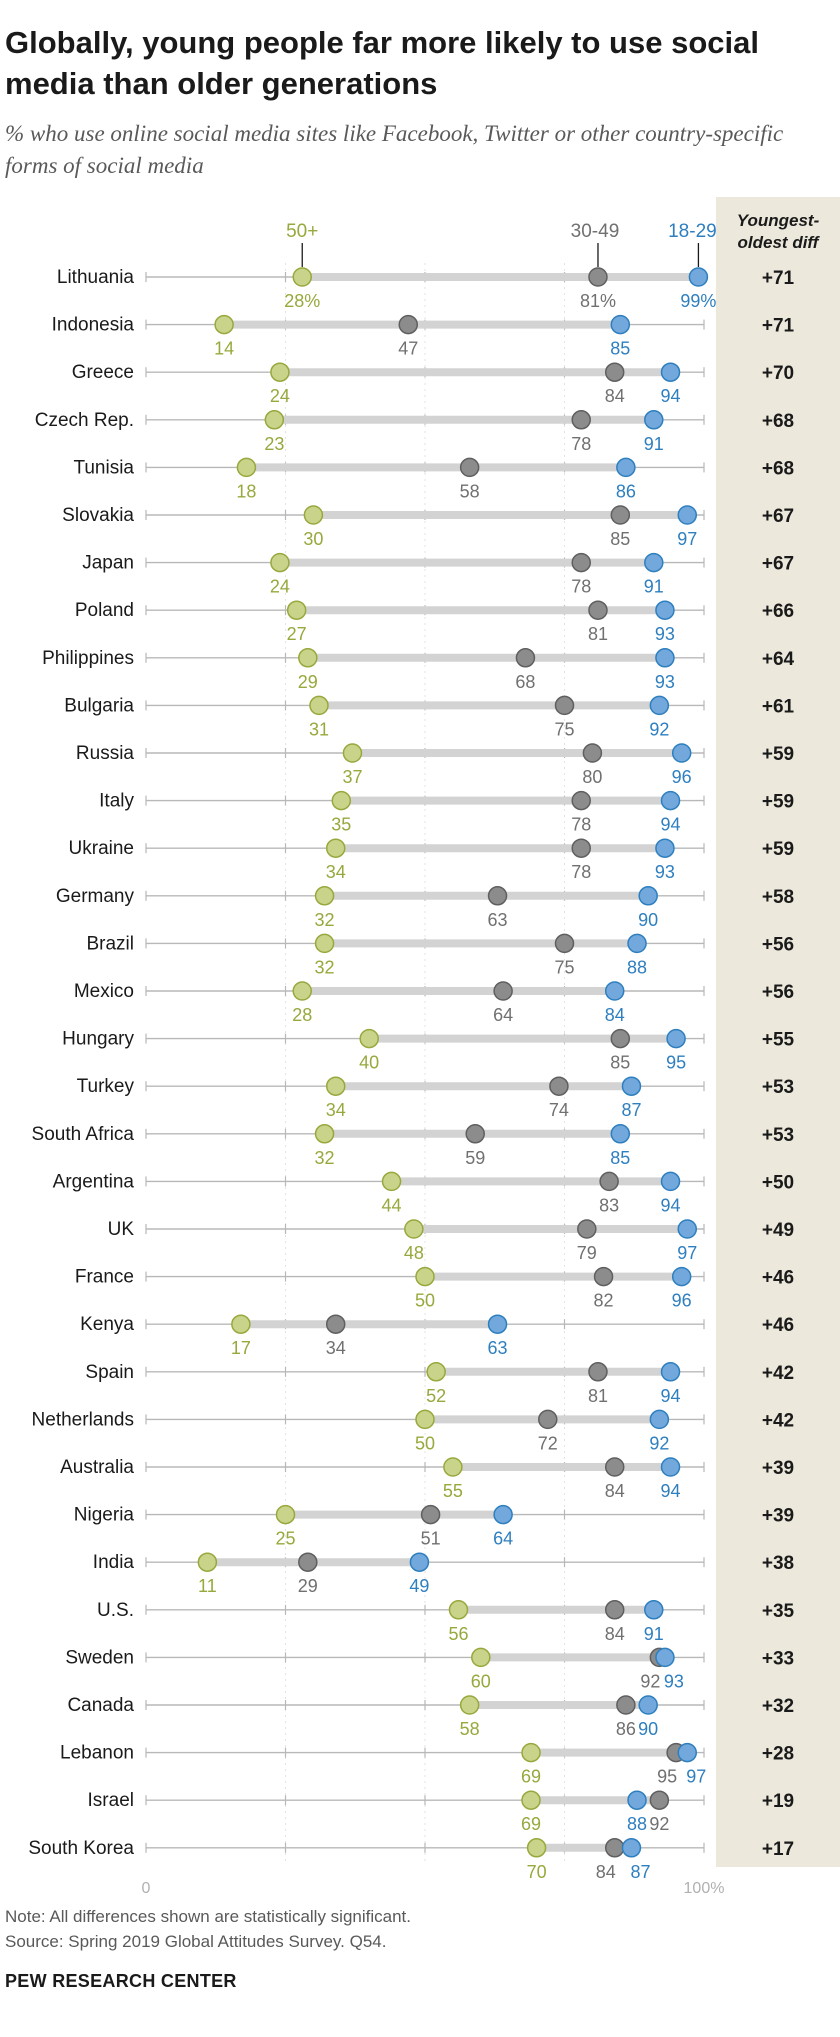  Describe the element at coordinates (121, 1981) in the screenshot. I see `publisher-logo-text: PEW RESEARCH CENTER` at that location.